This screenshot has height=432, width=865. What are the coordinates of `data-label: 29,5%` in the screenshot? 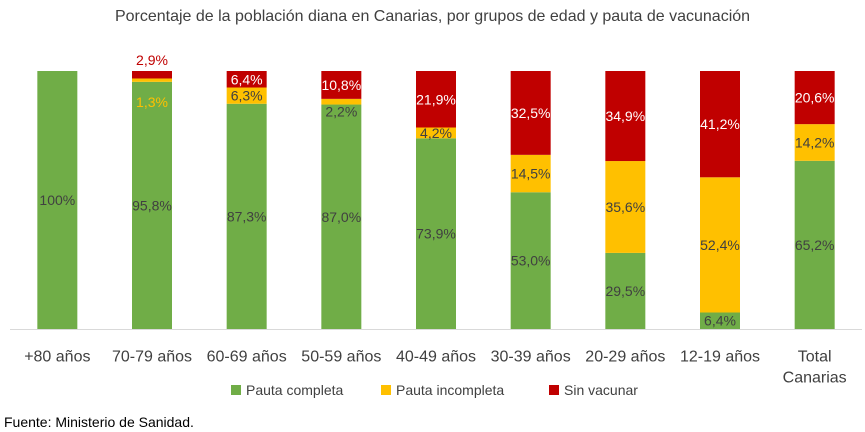 It's located at (625, 291).